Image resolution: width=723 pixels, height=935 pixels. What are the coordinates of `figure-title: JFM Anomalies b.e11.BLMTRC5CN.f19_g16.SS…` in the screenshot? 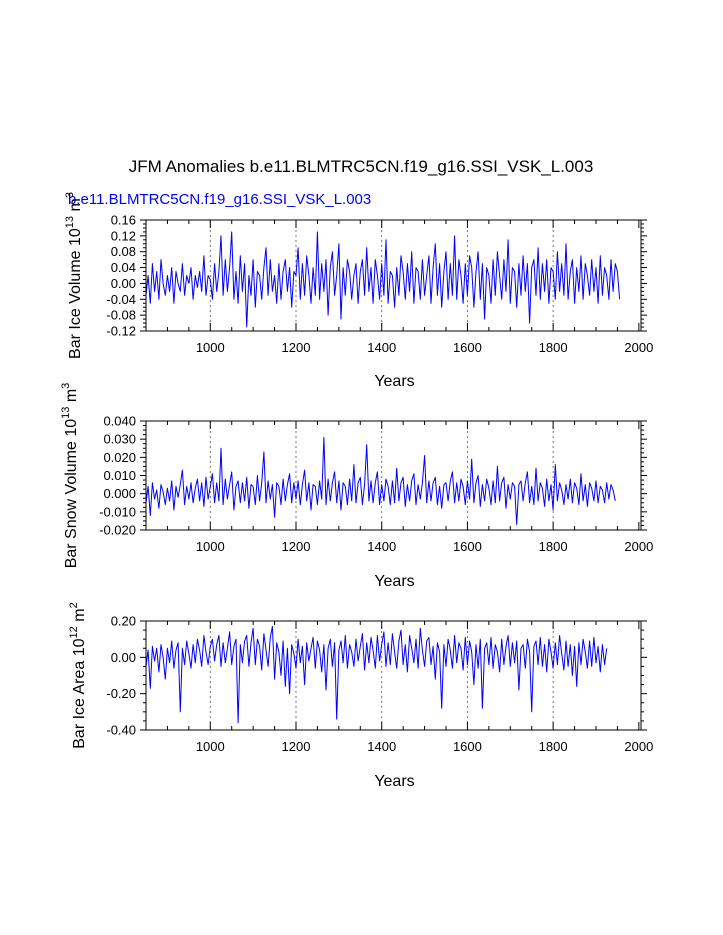 It's located at (361, 166).